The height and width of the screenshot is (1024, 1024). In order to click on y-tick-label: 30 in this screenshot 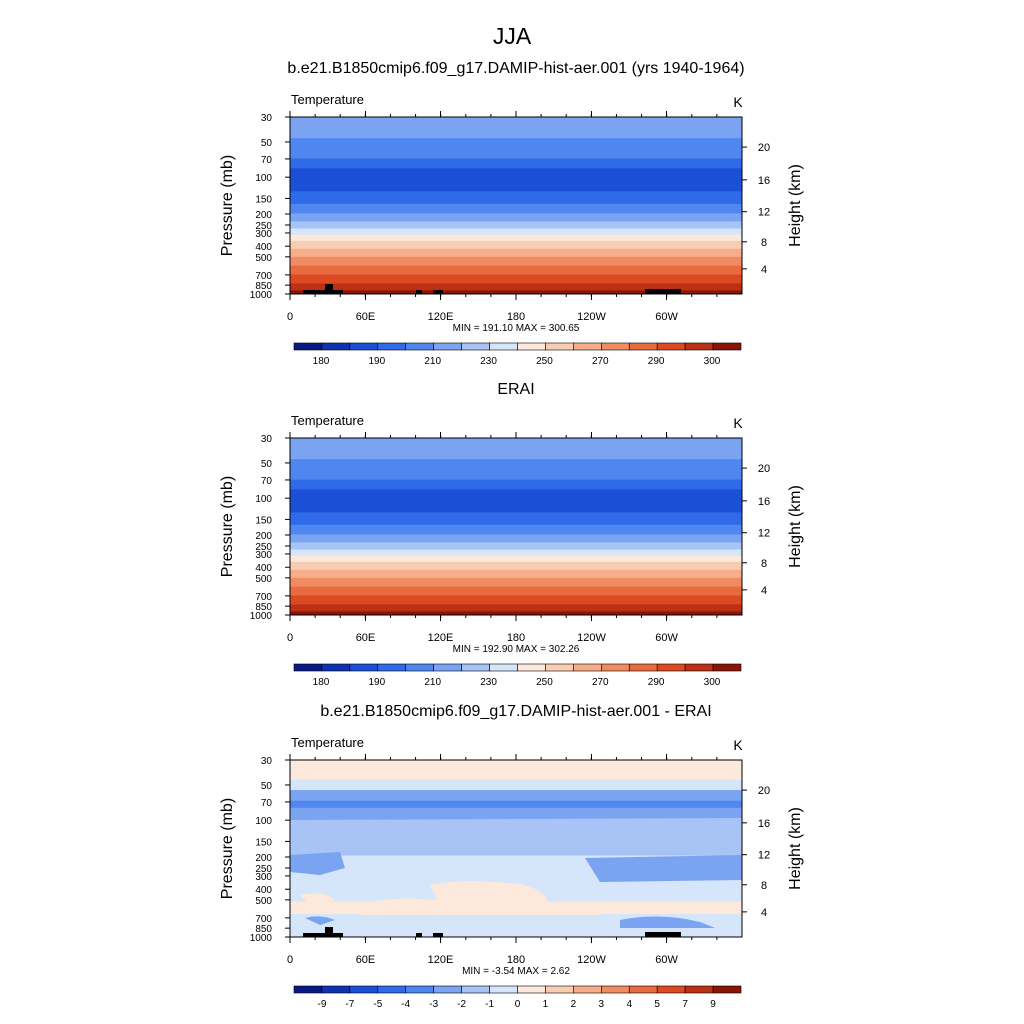, I will do `click(267, 761)`.